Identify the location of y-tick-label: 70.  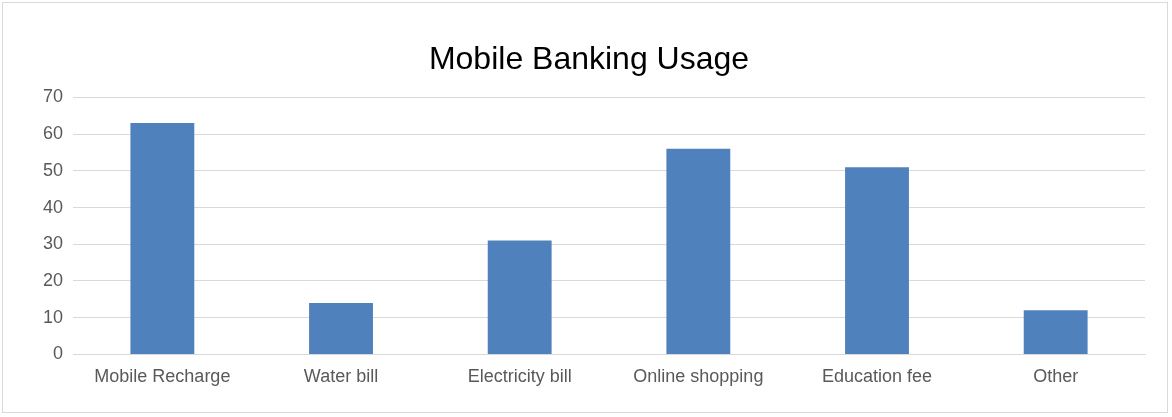
(53, 96).